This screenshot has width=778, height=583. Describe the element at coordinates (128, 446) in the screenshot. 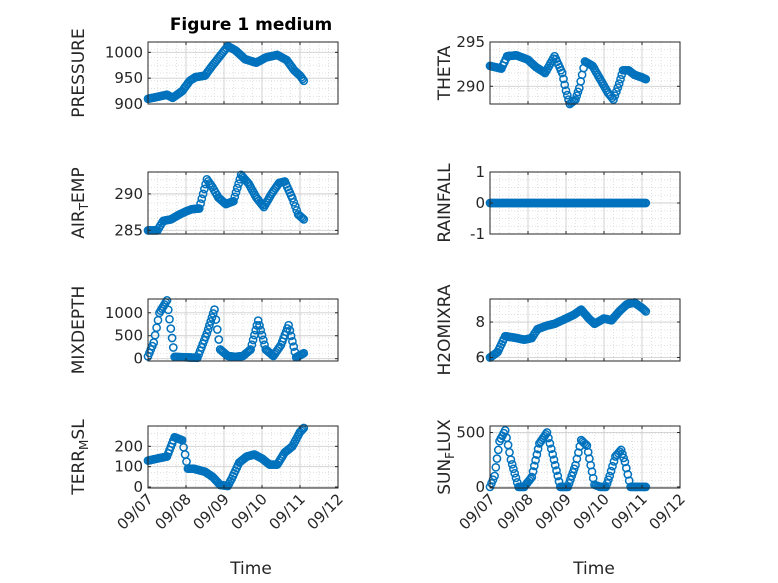

I see `y-tick-label: 200` at that location.